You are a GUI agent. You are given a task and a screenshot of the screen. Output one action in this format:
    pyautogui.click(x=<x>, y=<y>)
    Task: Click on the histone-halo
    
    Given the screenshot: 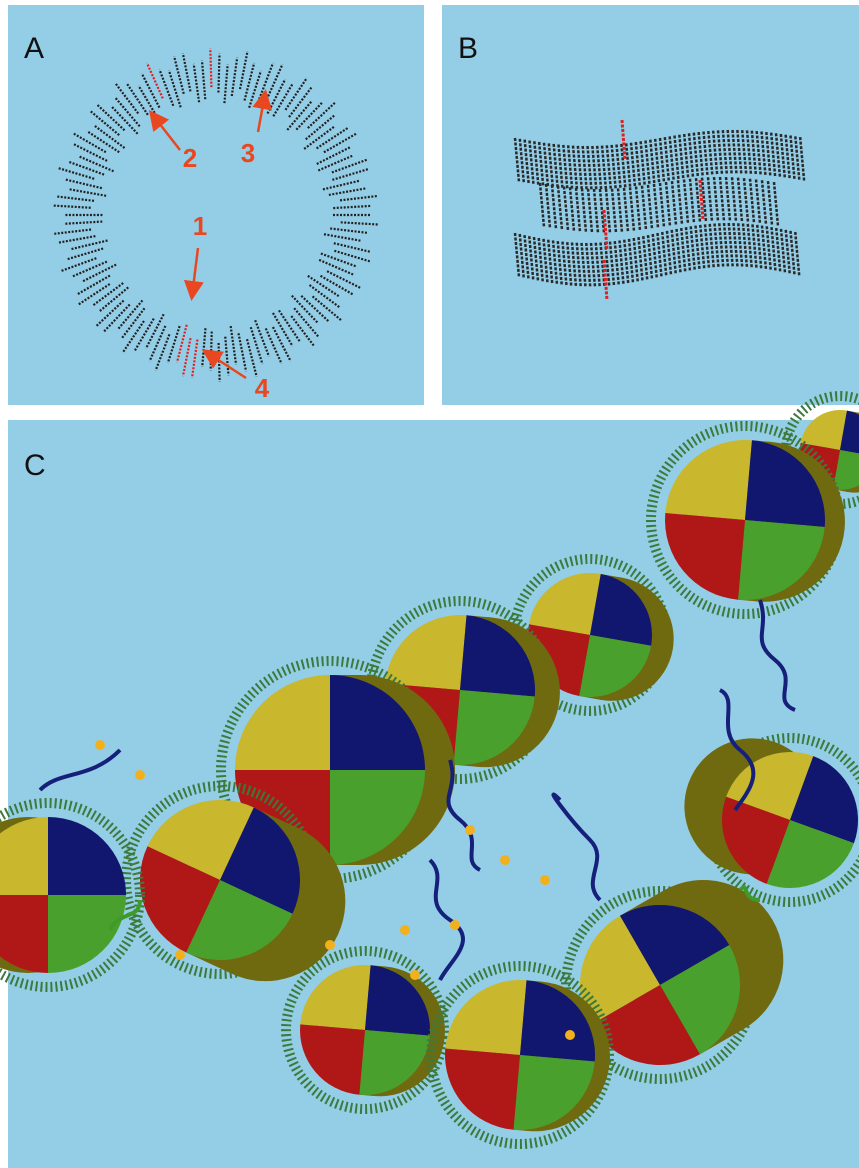 What is the action you would take?
    pyautogui.click(x=781, y=820)
    